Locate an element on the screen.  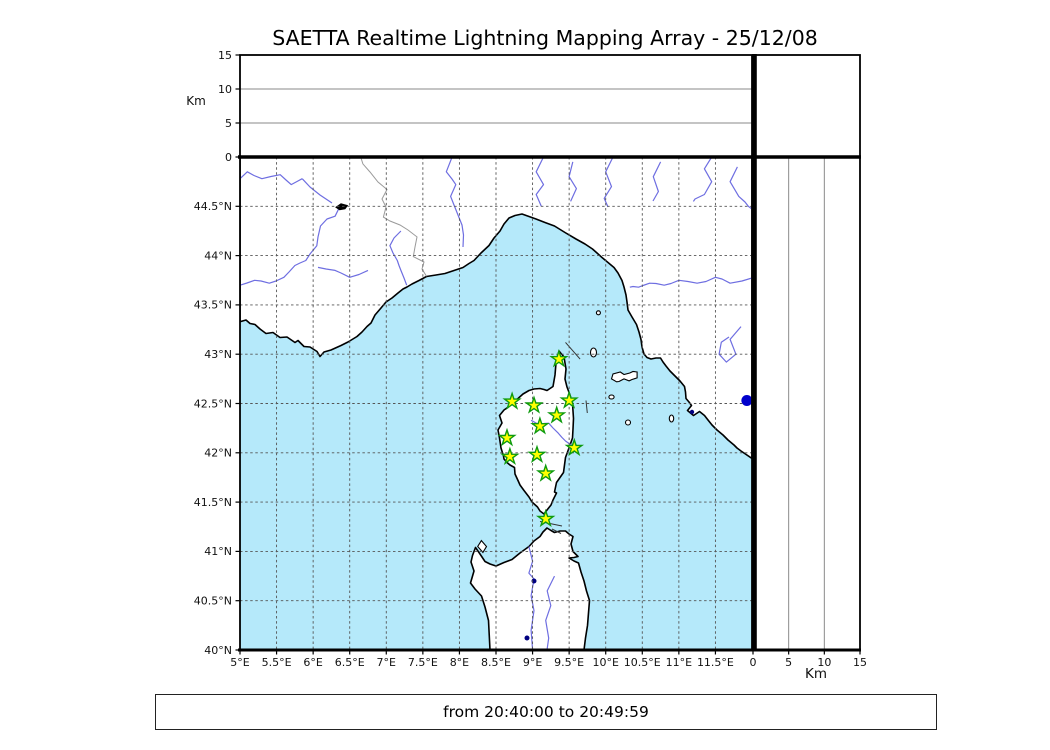
islet-line-capcorse is located at coordinates (573, 351).